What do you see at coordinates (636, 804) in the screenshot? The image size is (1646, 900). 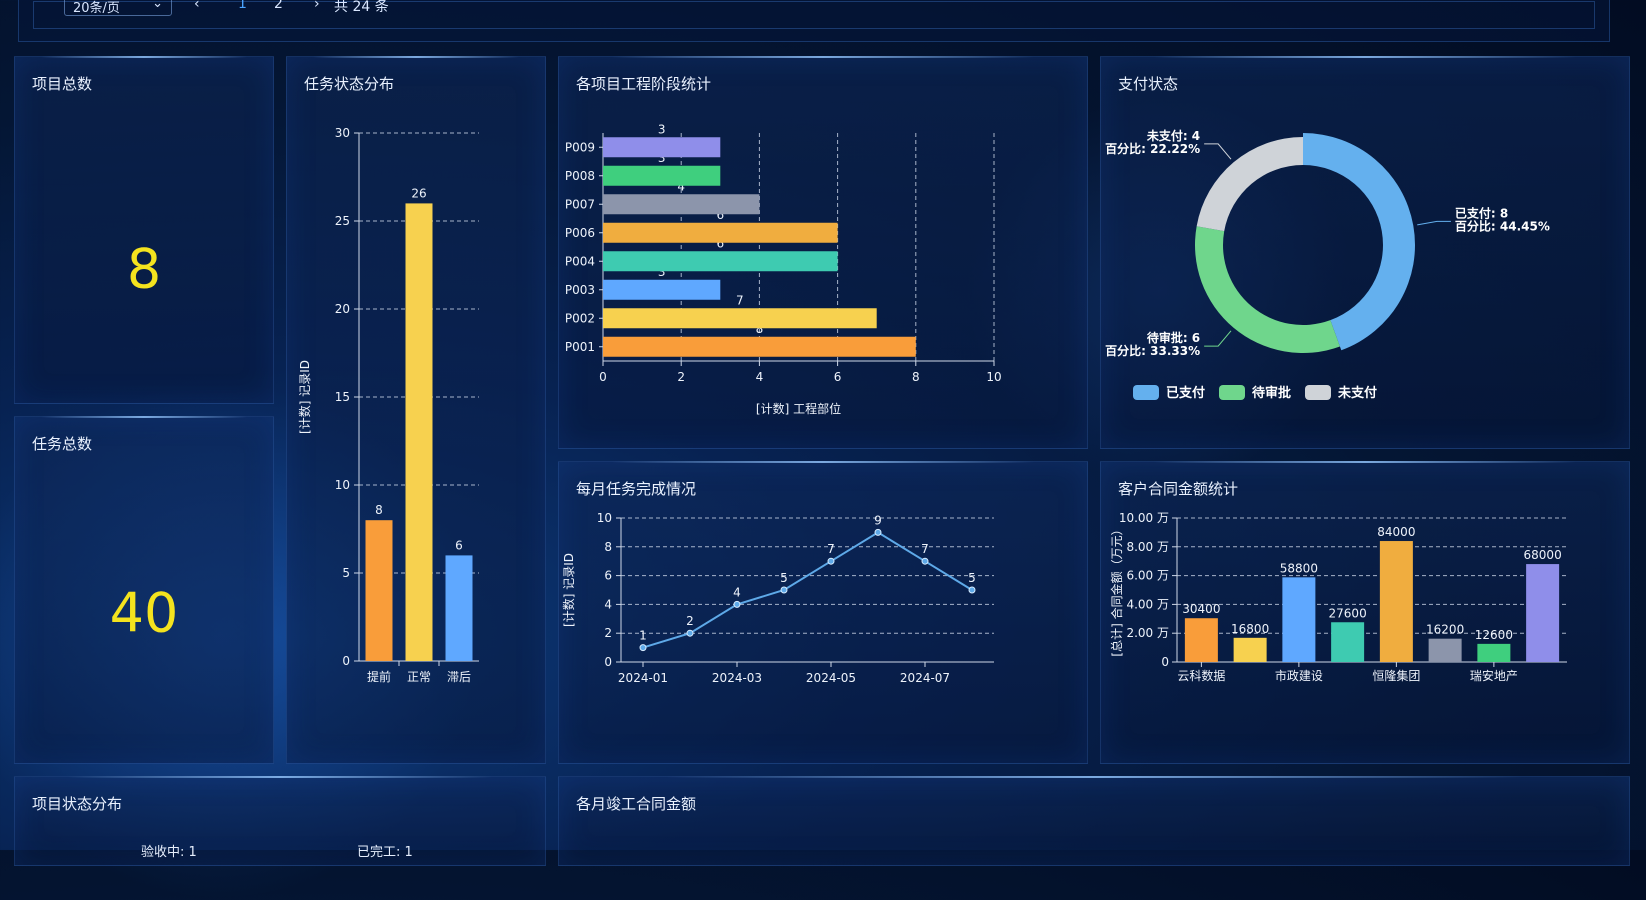 I see `panel-title: 各月竣工合同金额` at bounding box center [636, 804].